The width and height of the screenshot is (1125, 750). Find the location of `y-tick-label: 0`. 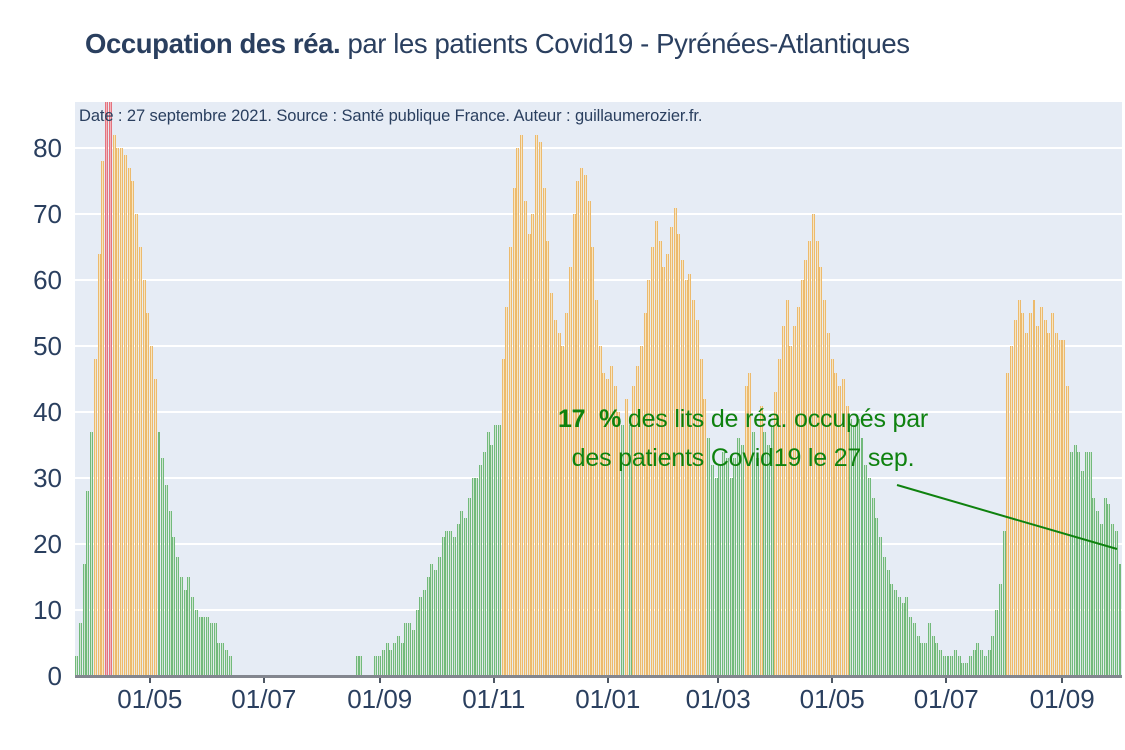

y-tick-label: 0 is located at coordinates (54, 676).